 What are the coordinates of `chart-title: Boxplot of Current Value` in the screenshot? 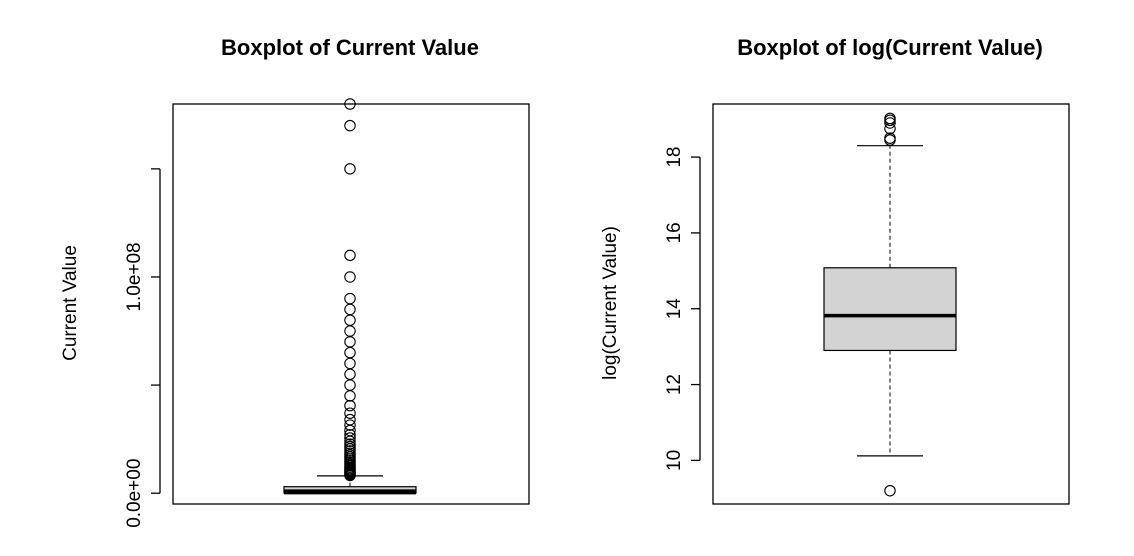 It's located at (350, 47).